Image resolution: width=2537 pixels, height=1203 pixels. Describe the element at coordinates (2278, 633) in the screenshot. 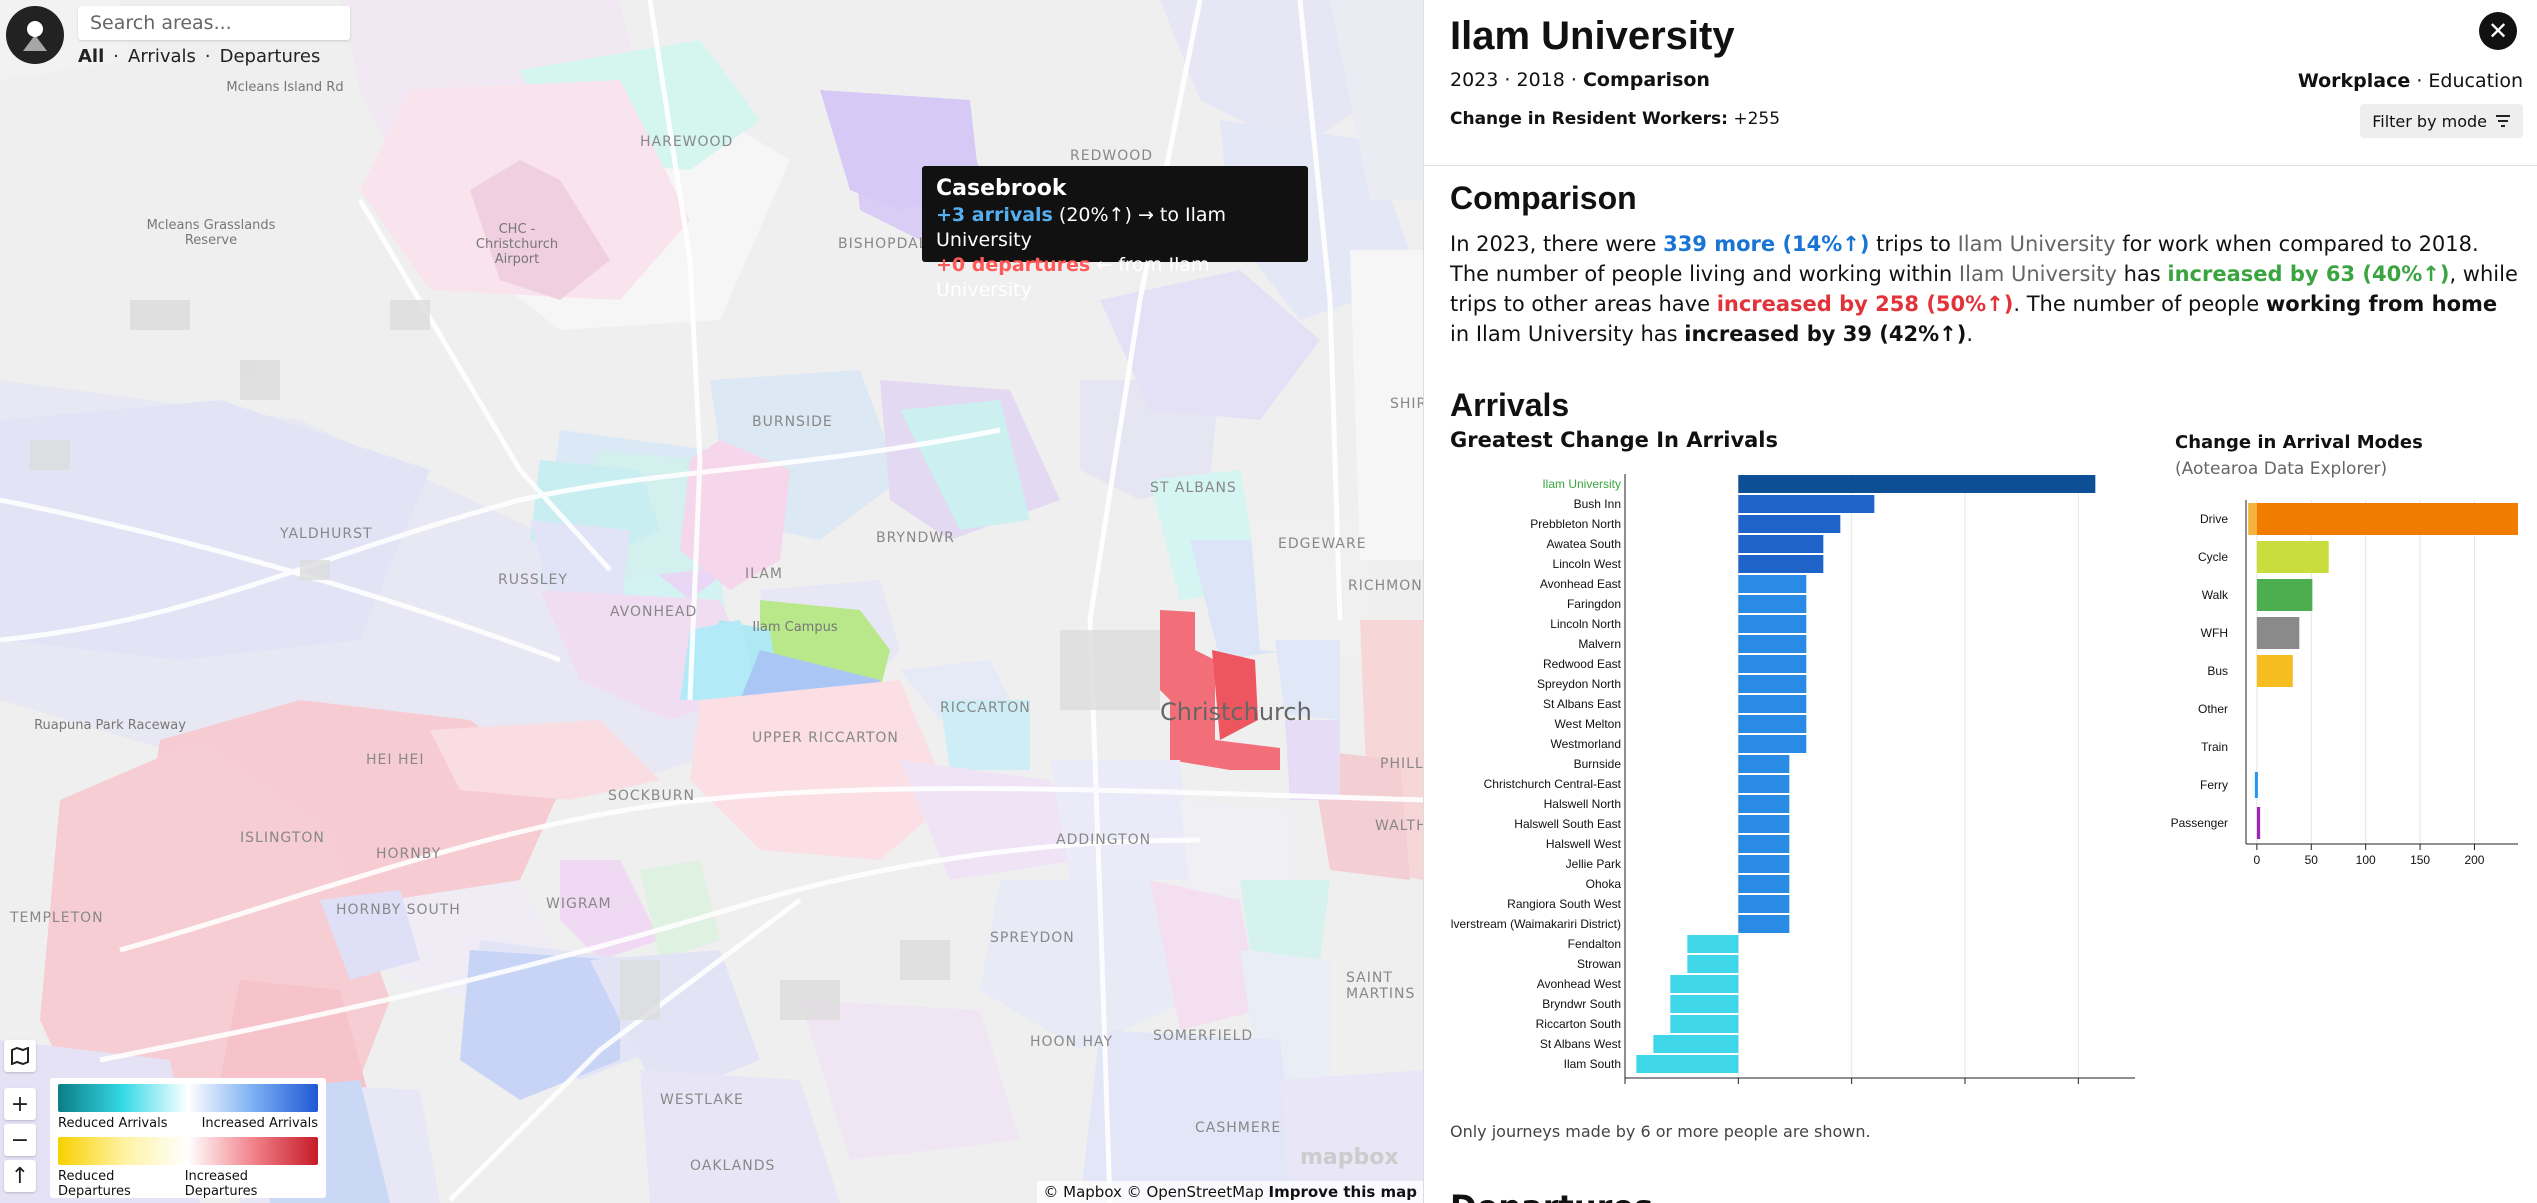

I see `bar-wfh` at that location.